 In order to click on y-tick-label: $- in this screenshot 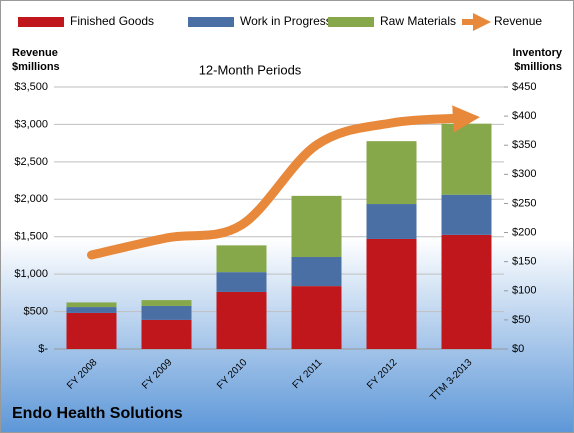, I will do `click(43, 349)`.